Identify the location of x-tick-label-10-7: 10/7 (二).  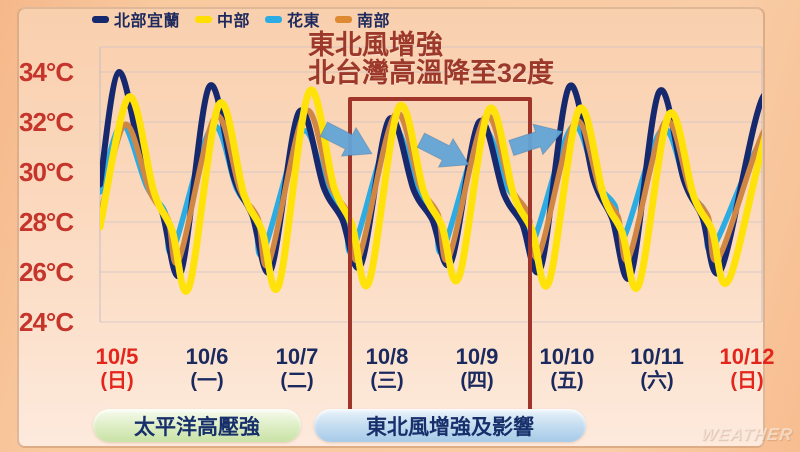
(297, 369).